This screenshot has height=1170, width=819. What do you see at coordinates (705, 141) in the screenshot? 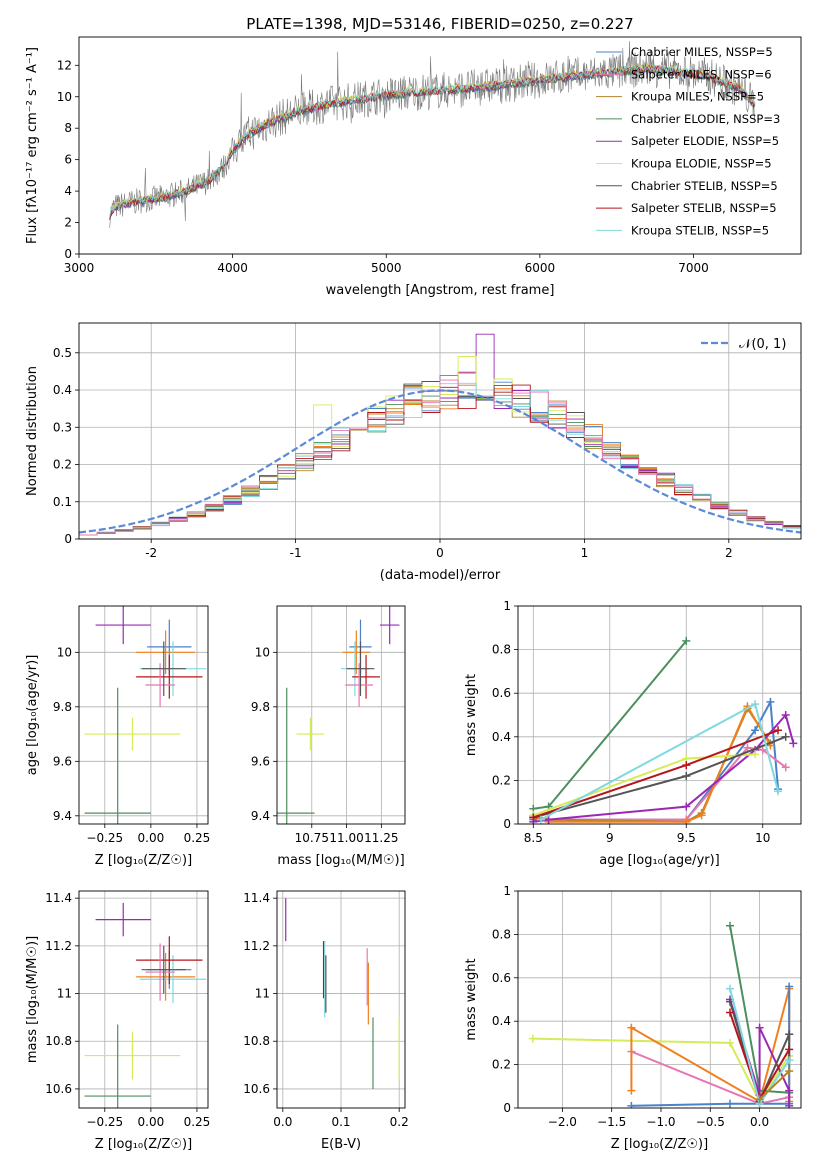
I see `legend-label: Salpeter ELODIE, NSSP=5` at bounding box center [705, 141].